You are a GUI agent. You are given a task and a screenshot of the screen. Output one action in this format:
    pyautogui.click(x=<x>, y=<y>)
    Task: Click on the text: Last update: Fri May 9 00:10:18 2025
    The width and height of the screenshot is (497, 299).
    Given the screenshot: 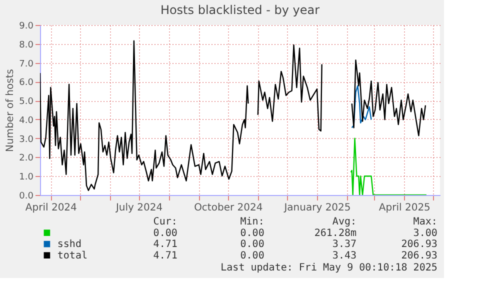 What is the action you would take?
    pyautogui.click(x=329, y=268)
    